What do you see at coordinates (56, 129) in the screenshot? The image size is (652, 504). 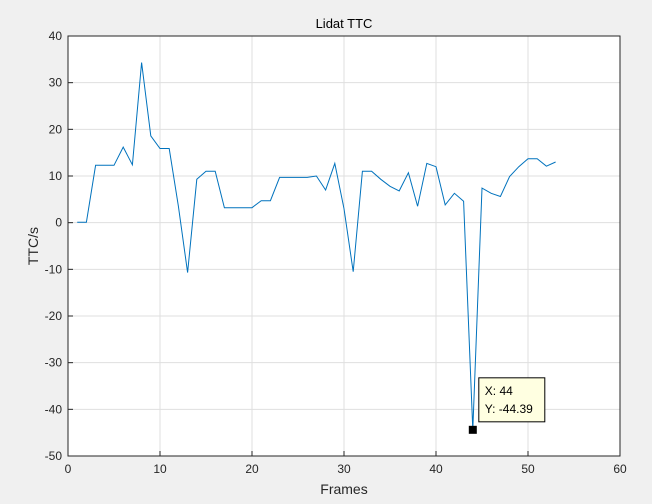 I see `y-tick-label: 20` at bounding box center [56, 129].